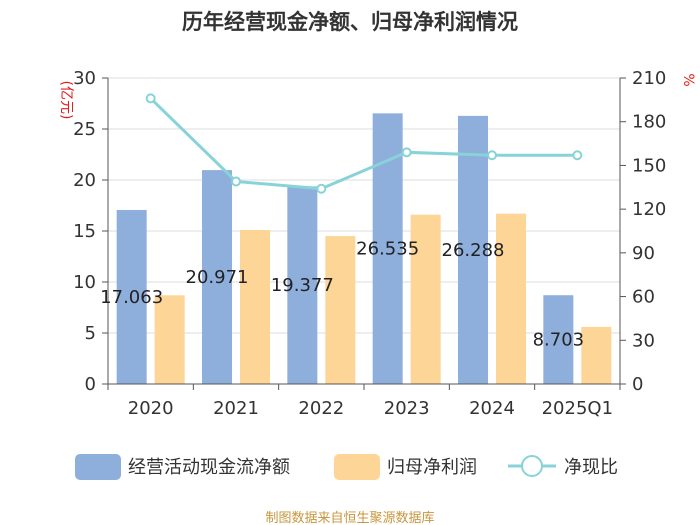 The height and width of the screenshot is (525, 700). What do you see at coordinates (591, 467) in the screenshot?
I see `legend-label-ratio: 净现比` at bounding box center [591, 467].